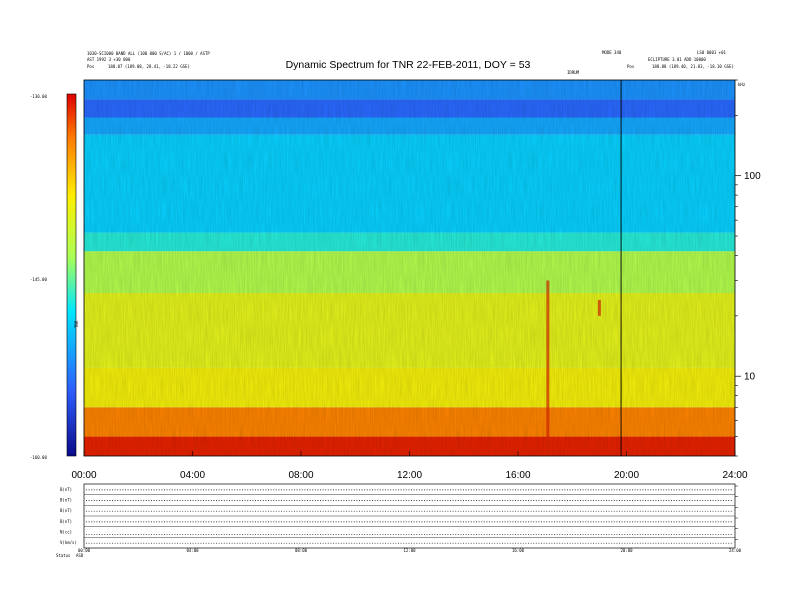 This screenshot has width=792, height=612. Describe the element at coordinates (192, 550) in the screenshot. I see `lower-x-tick-label: 04:00` at that location.